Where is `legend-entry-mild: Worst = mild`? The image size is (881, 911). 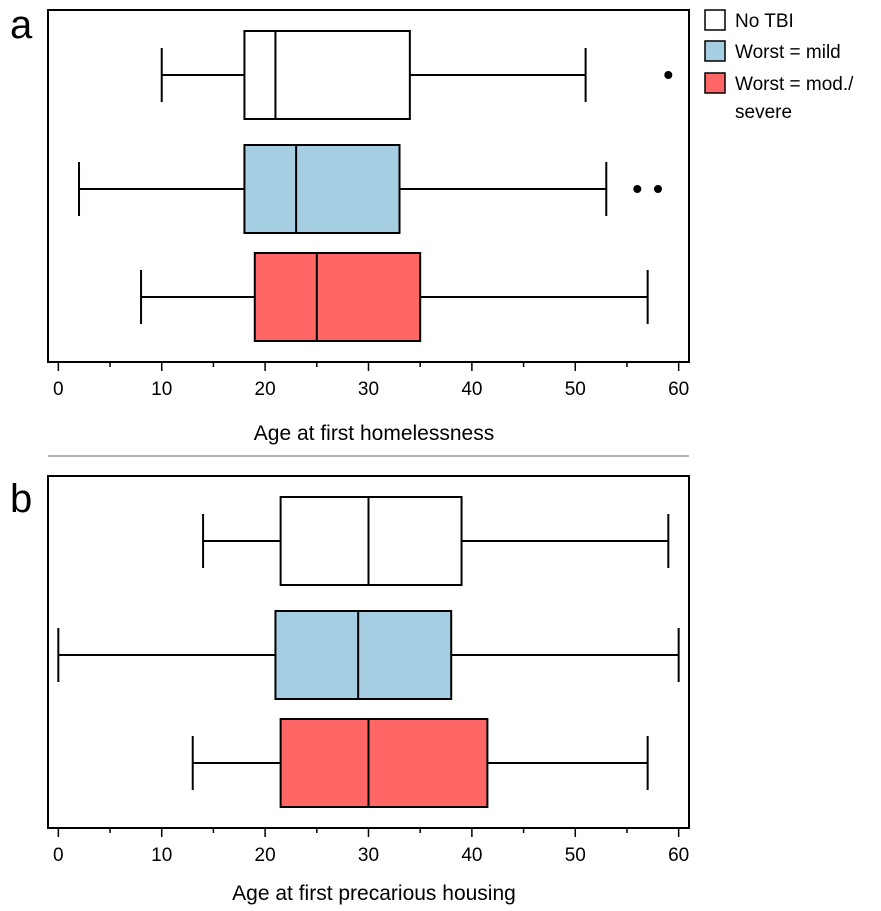
legend-entry-mild: Worst = mild is located at coordinates (772, 51).